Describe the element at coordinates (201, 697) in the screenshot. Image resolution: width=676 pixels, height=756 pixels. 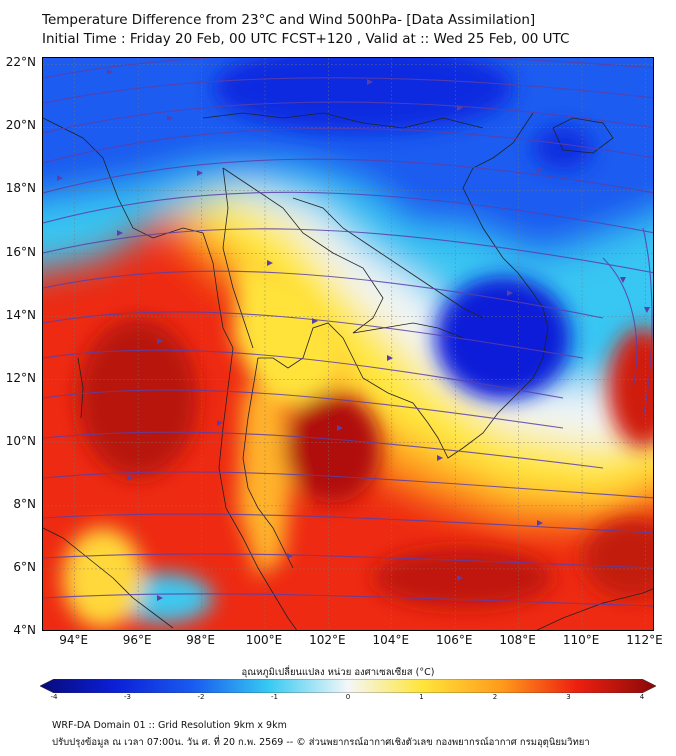
I see `colorbar-tick-label: -2` at that location.